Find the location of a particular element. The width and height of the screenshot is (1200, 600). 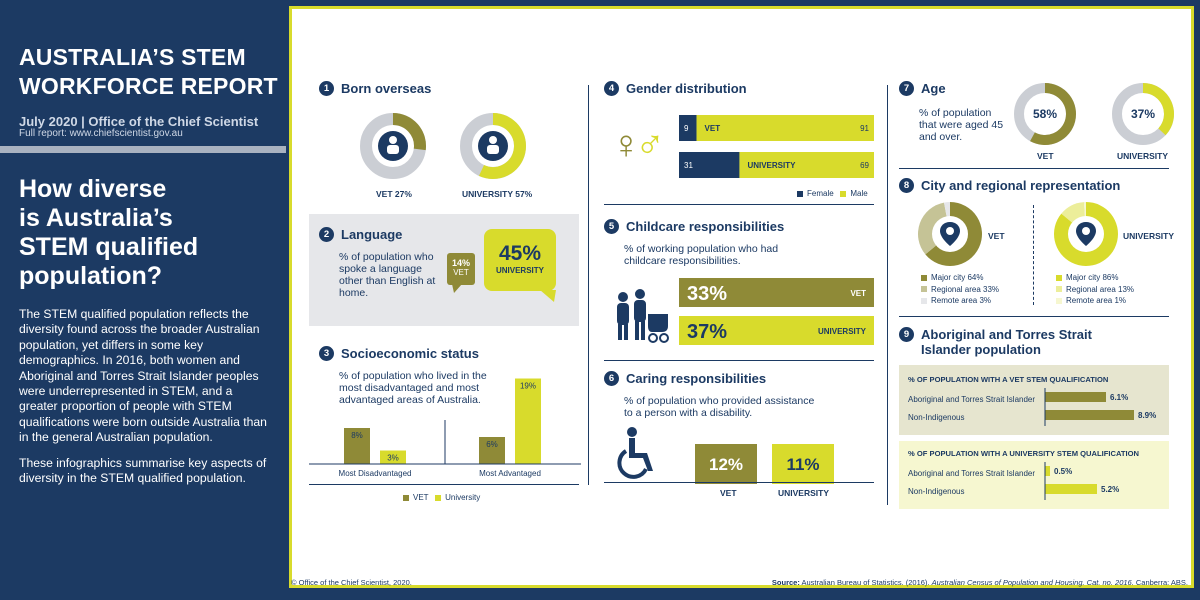

data-label: 11% is located at coordinates (802, 464).